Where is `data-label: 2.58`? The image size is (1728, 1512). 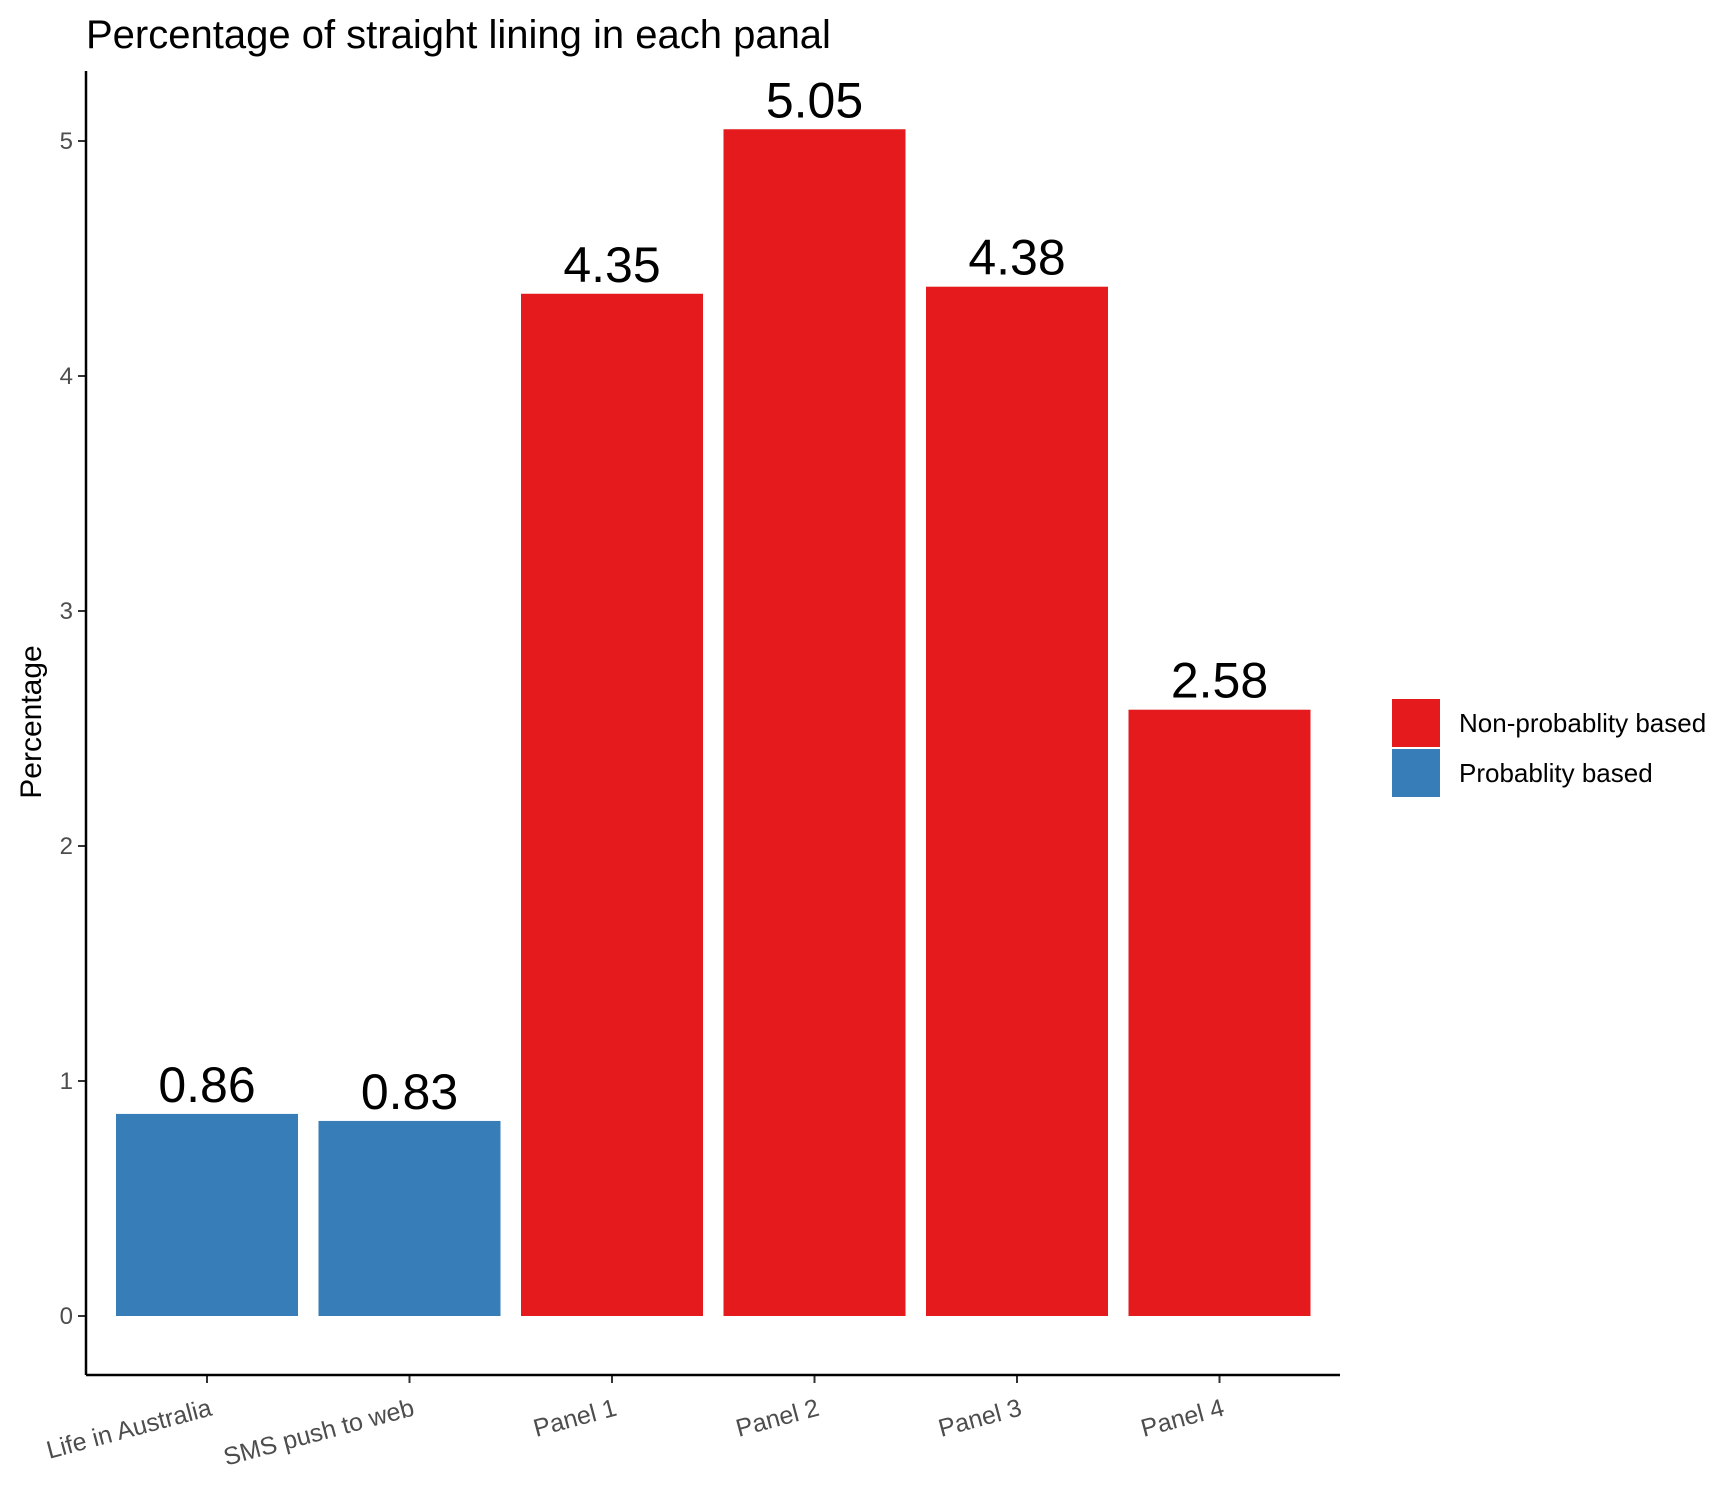
data-label: 2.58 is located at coordinates (1219, 681).